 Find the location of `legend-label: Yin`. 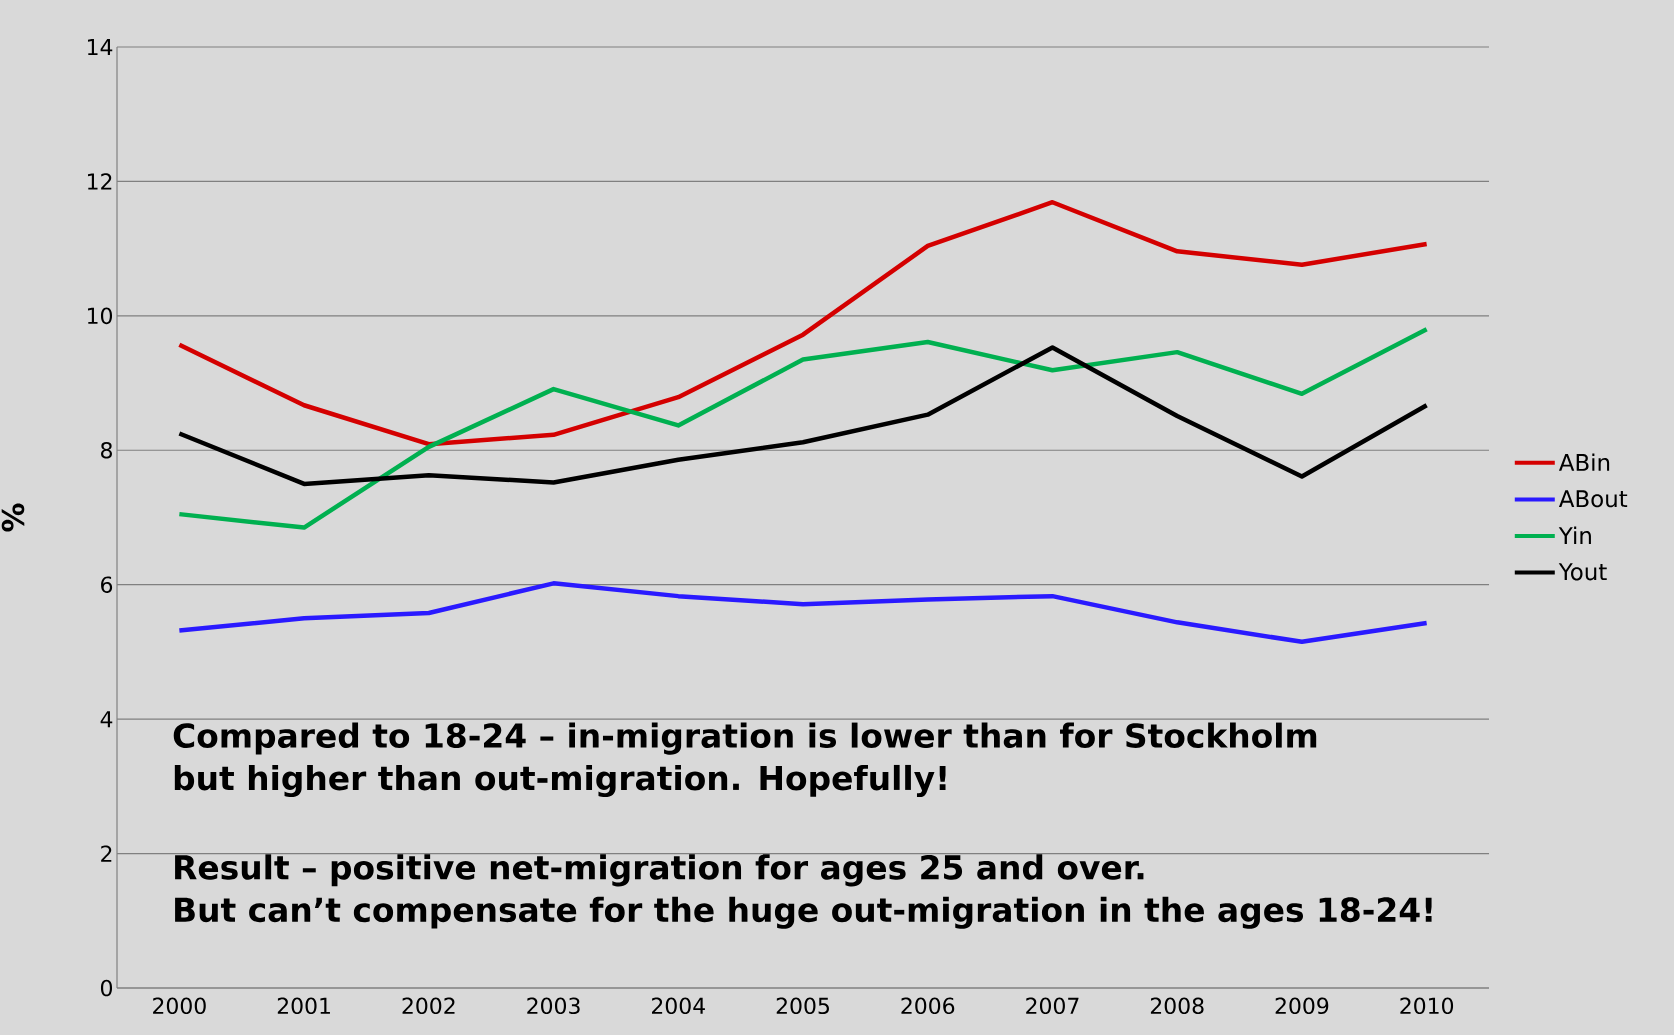

legend-label: Yin is located at coordinates (1574, 535).